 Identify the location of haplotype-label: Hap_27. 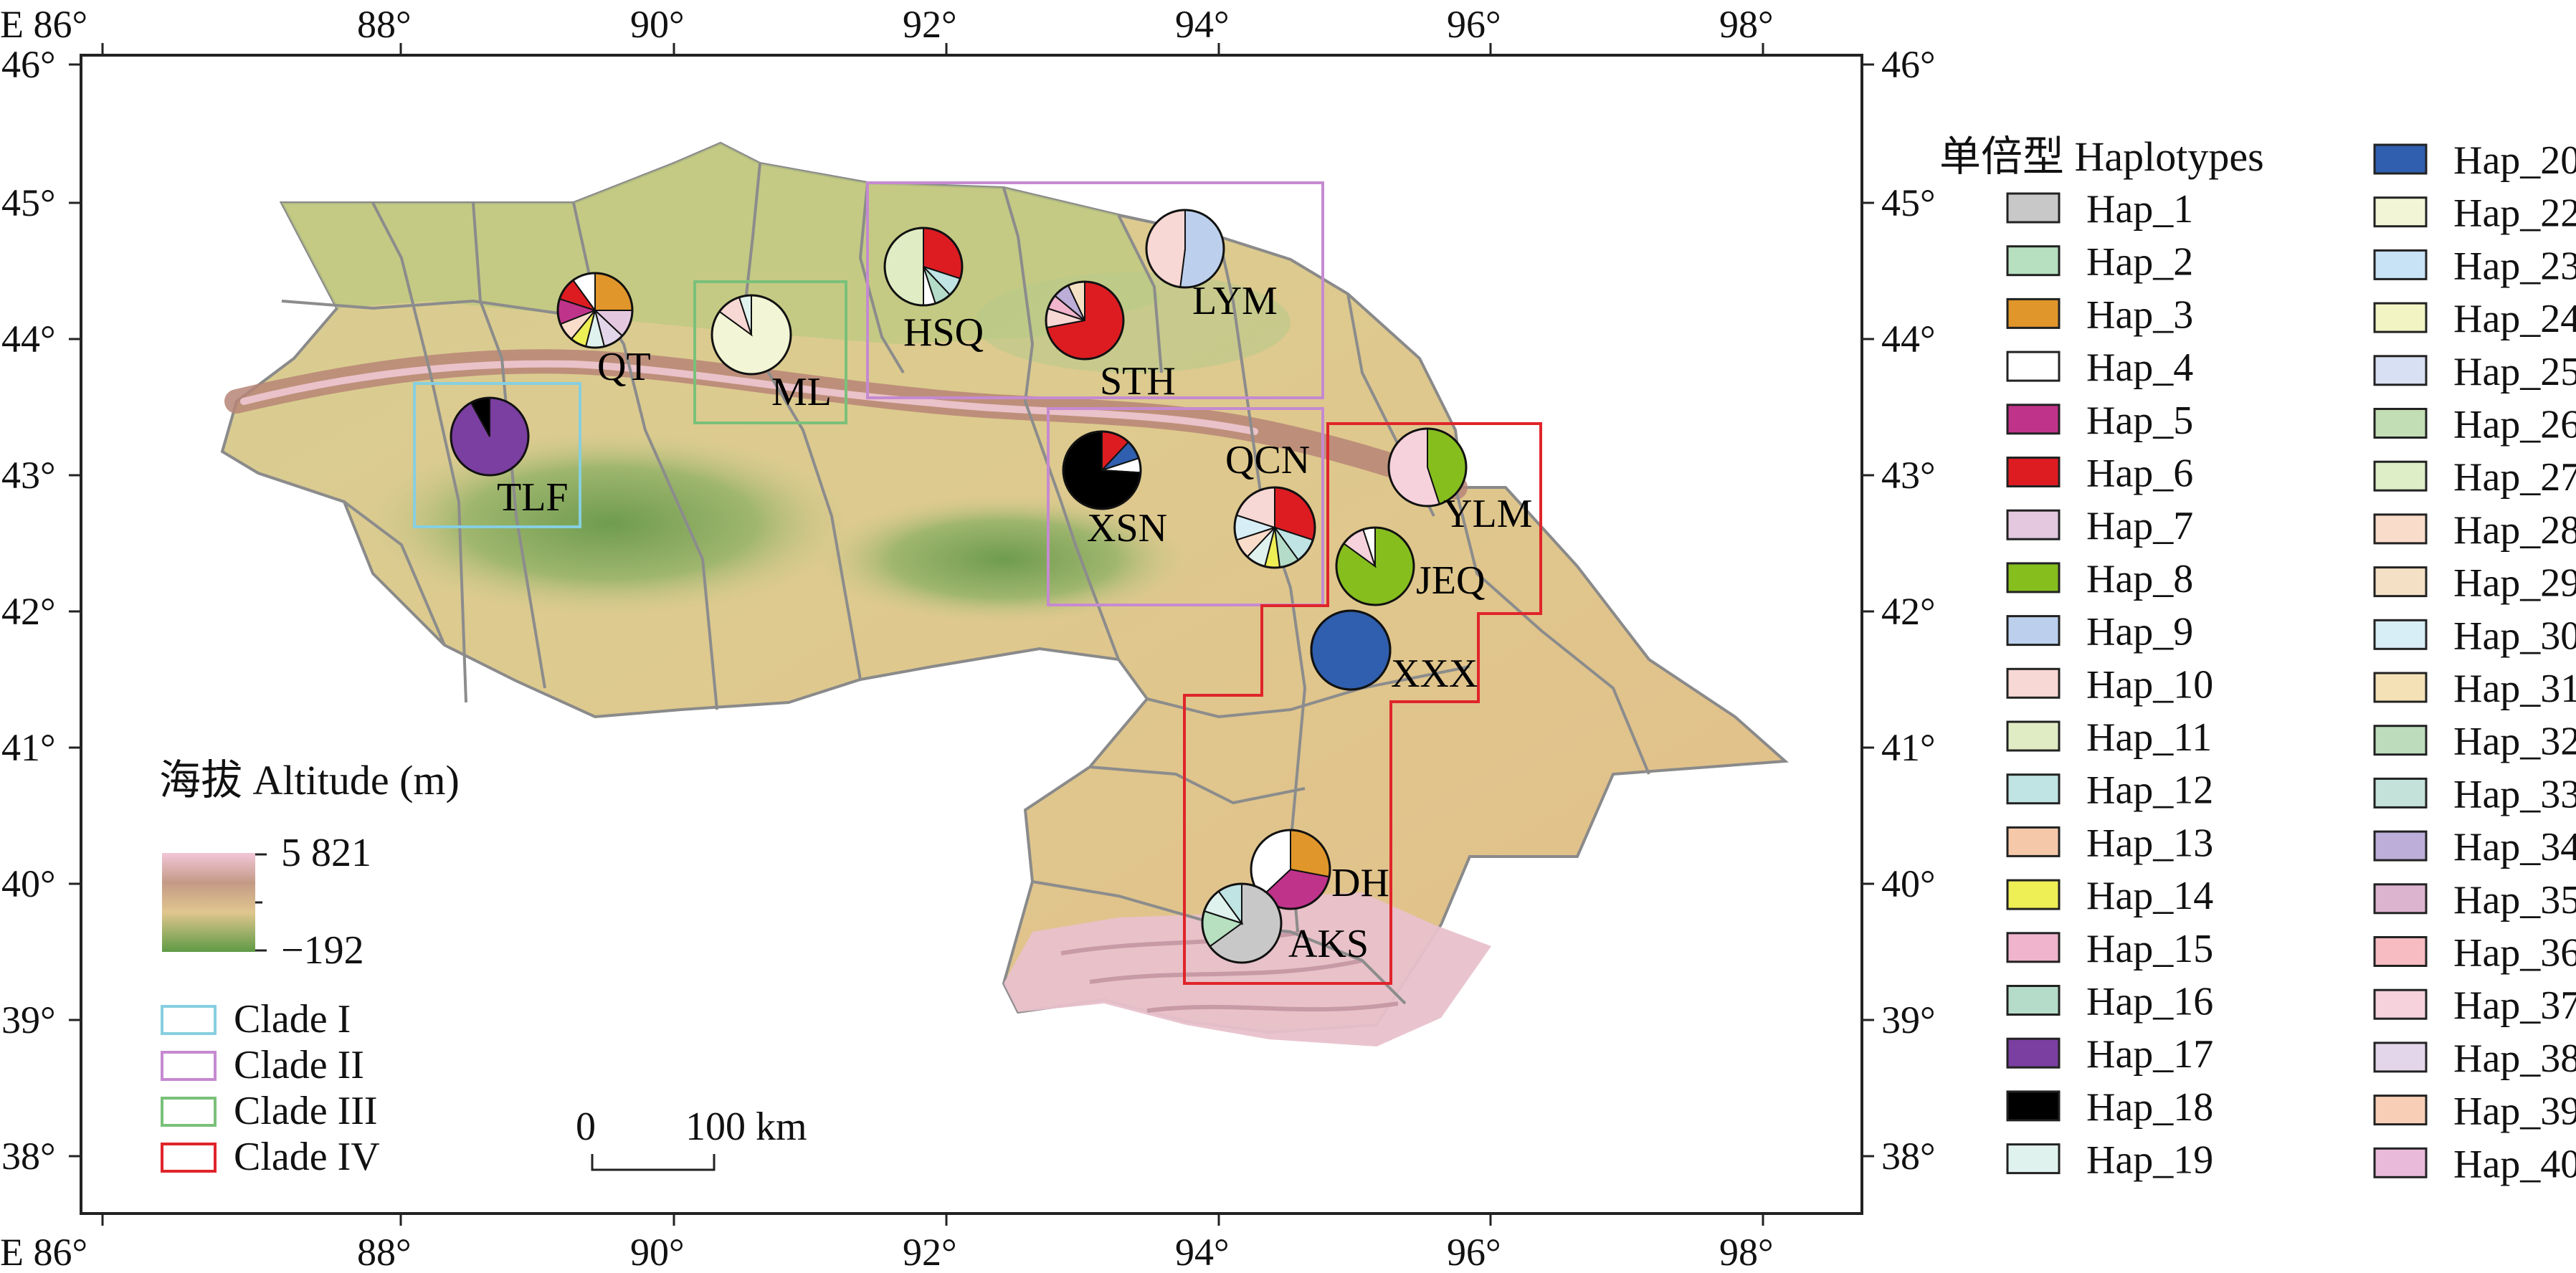
(2514, 478).